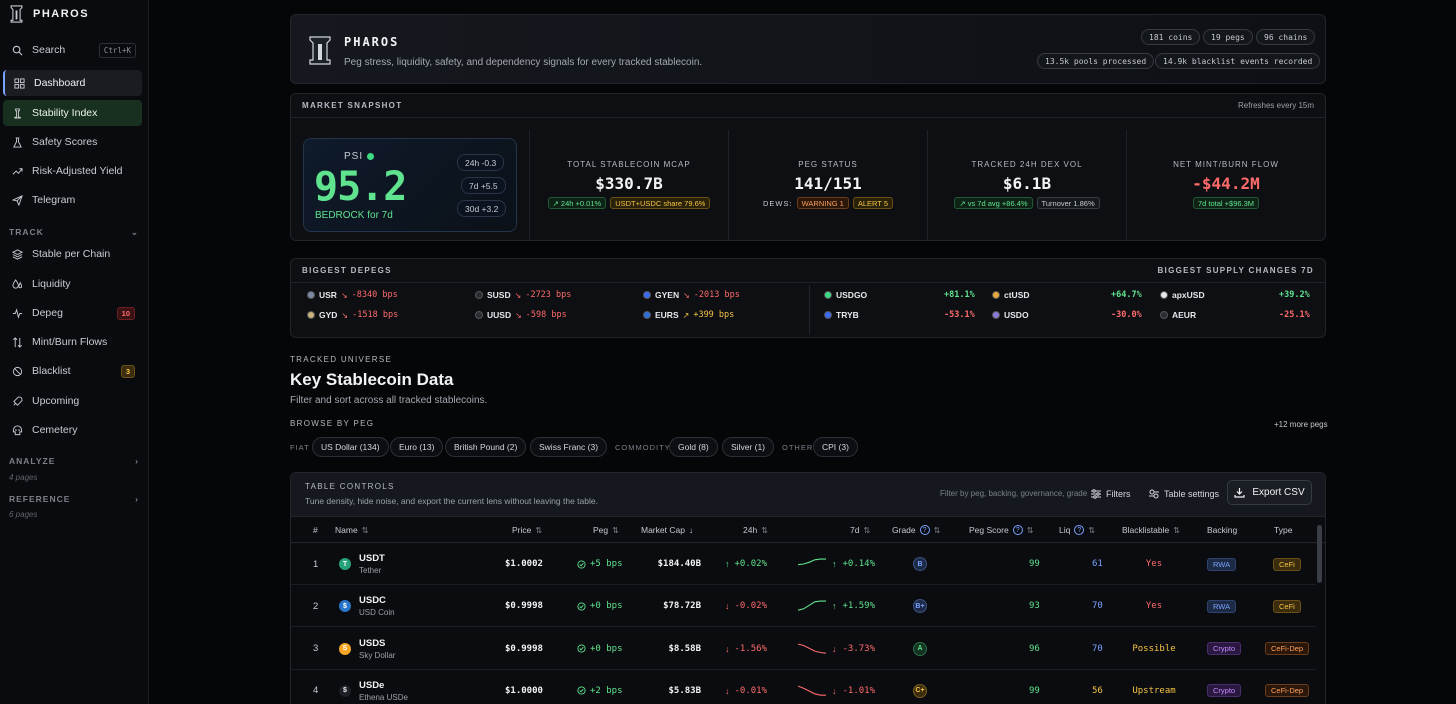  Describe the element at coordinates (72, 50) in the screenshot. I see `search-button: Search Ctrl+K` at that location.